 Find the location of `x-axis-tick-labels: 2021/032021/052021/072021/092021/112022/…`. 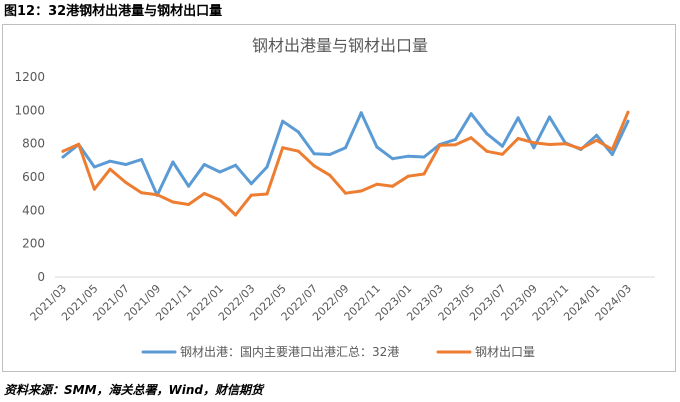

x-axis-tick-labels: 2021/032021/052021/072021/092021/112022/… is located at coordinates (331, 303).